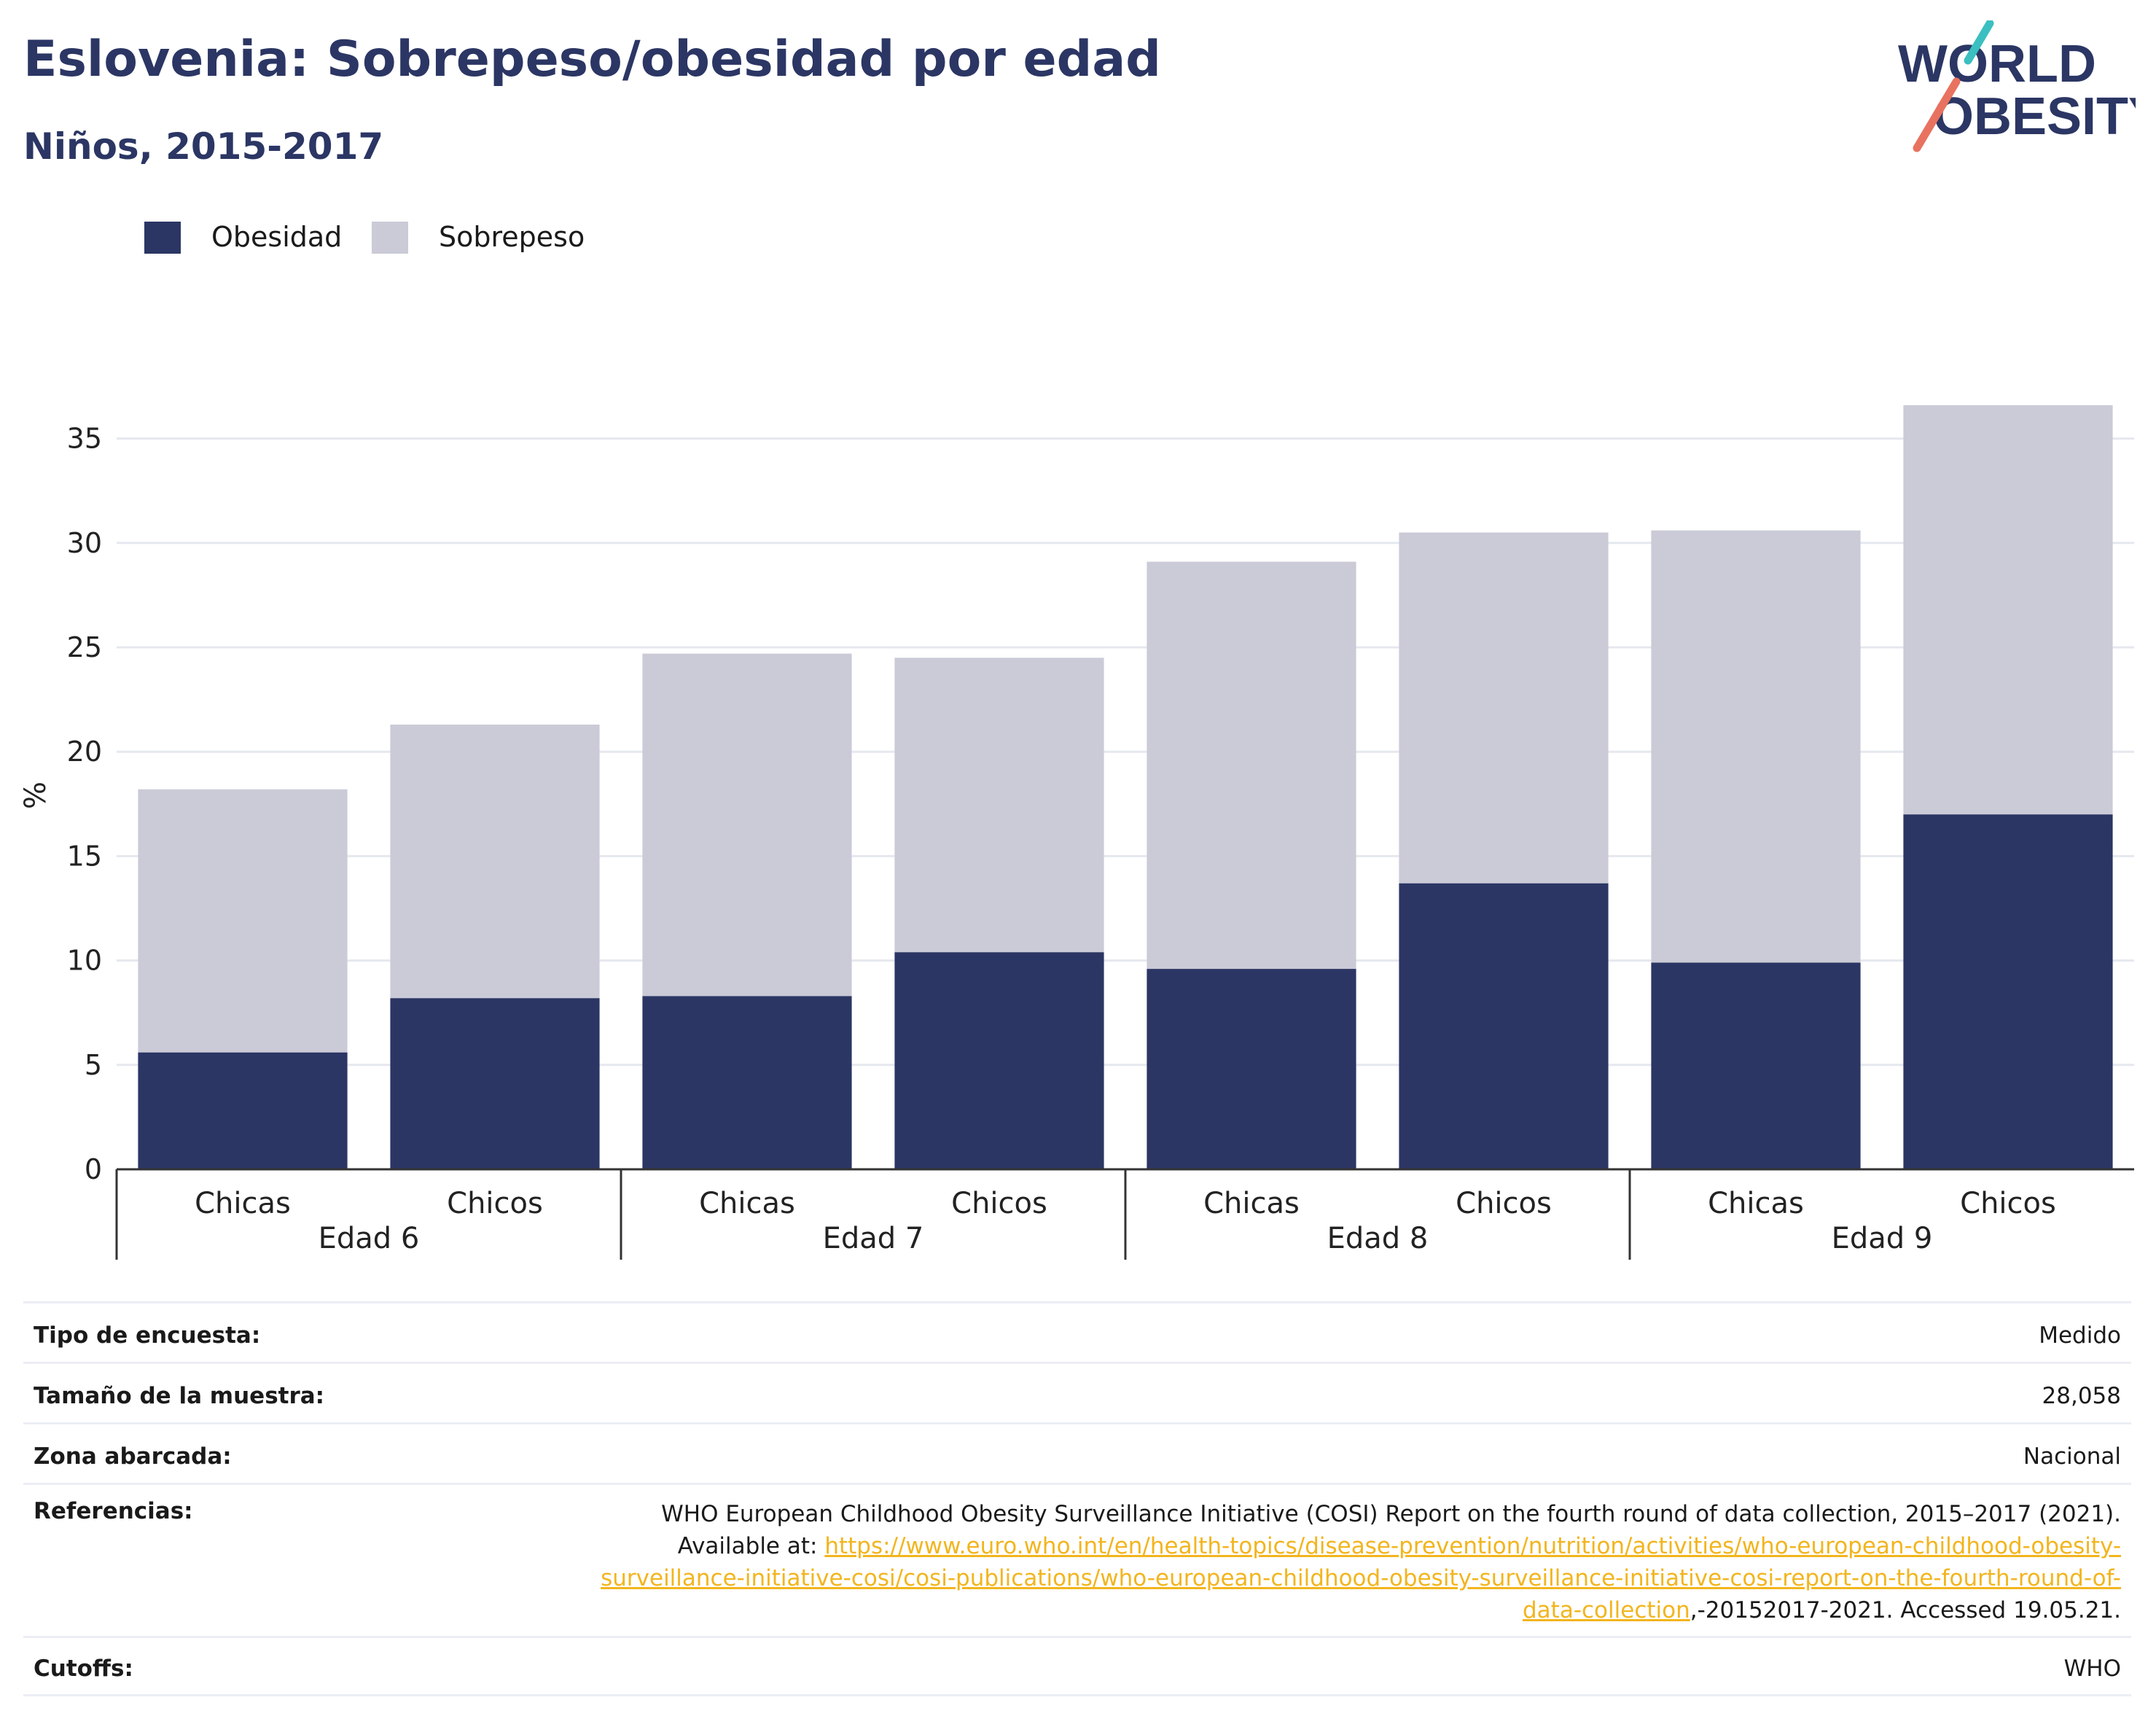 Image resolution: width=2156 pixels, height=1735 pixels. Describe the element at coordinates (114, 1511) in the screenshot. I see `meta-label-references: Referencias:` at that location.